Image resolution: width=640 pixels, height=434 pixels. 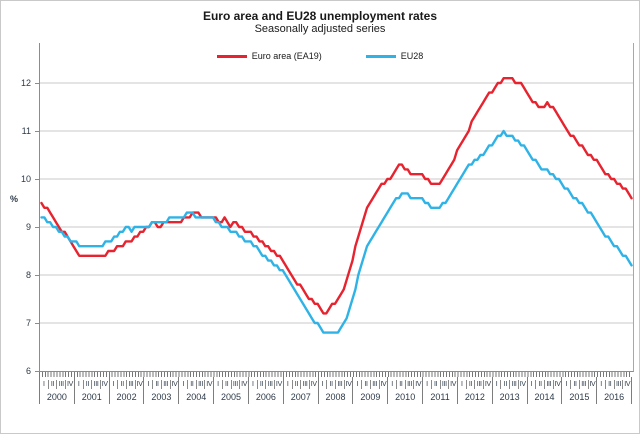 What do you see at coordinates (28, 275) in the screenshot?
I see `y-axis-label-8: 8` at bounding box center [28, 275].